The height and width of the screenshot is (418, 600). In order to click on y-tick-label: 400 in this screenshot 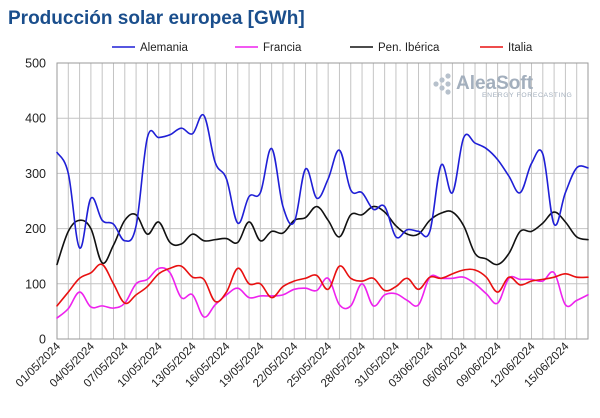, I will do `click(35, 119)`.